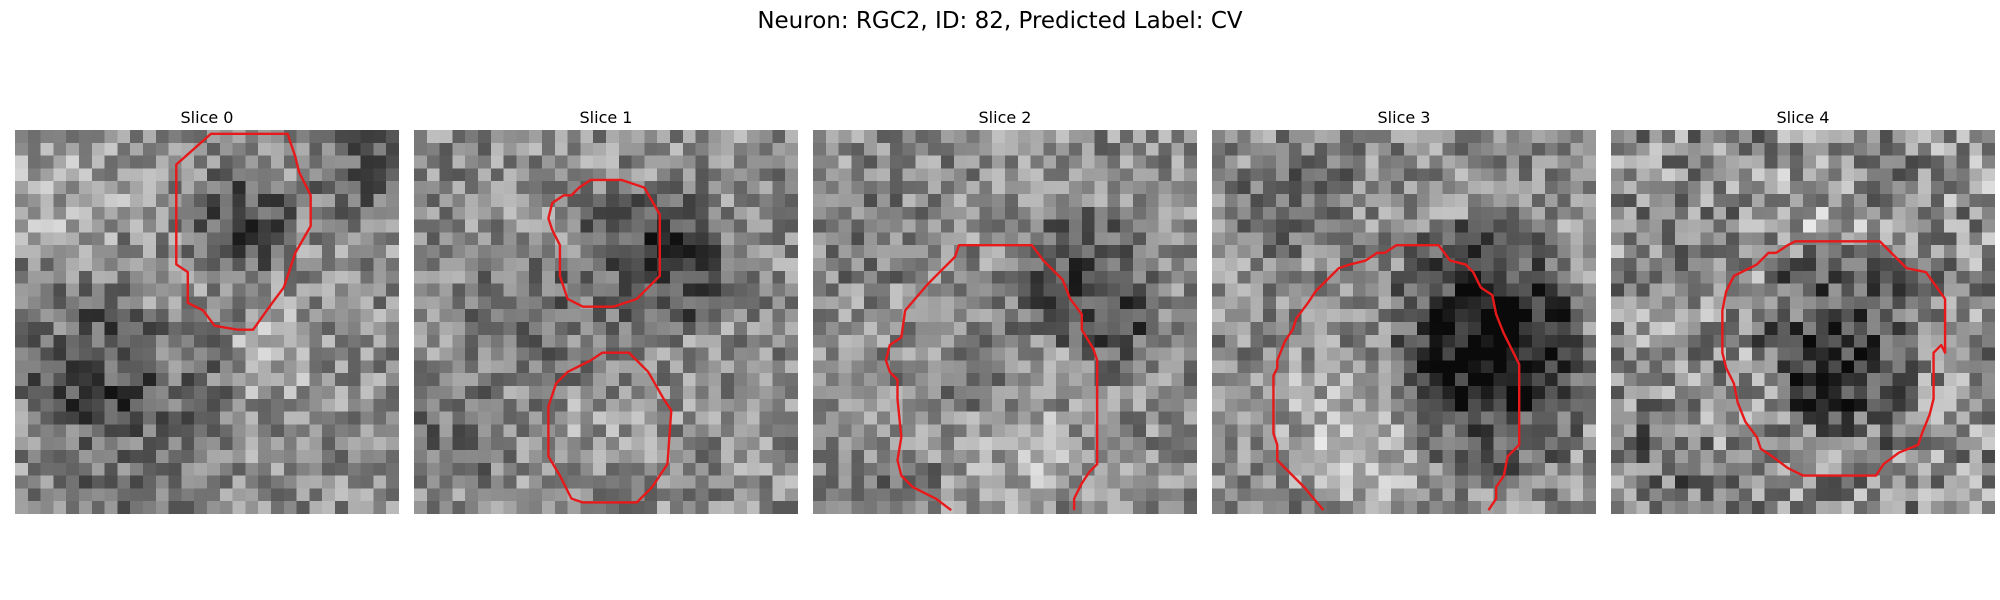 Image resolution: width=2000 pixels, height=600 pixels. What do you see at coordinates (1803, 117) in the screenshot?
I see `slice-title: Slice 4` at bounding box center [1803, 117].